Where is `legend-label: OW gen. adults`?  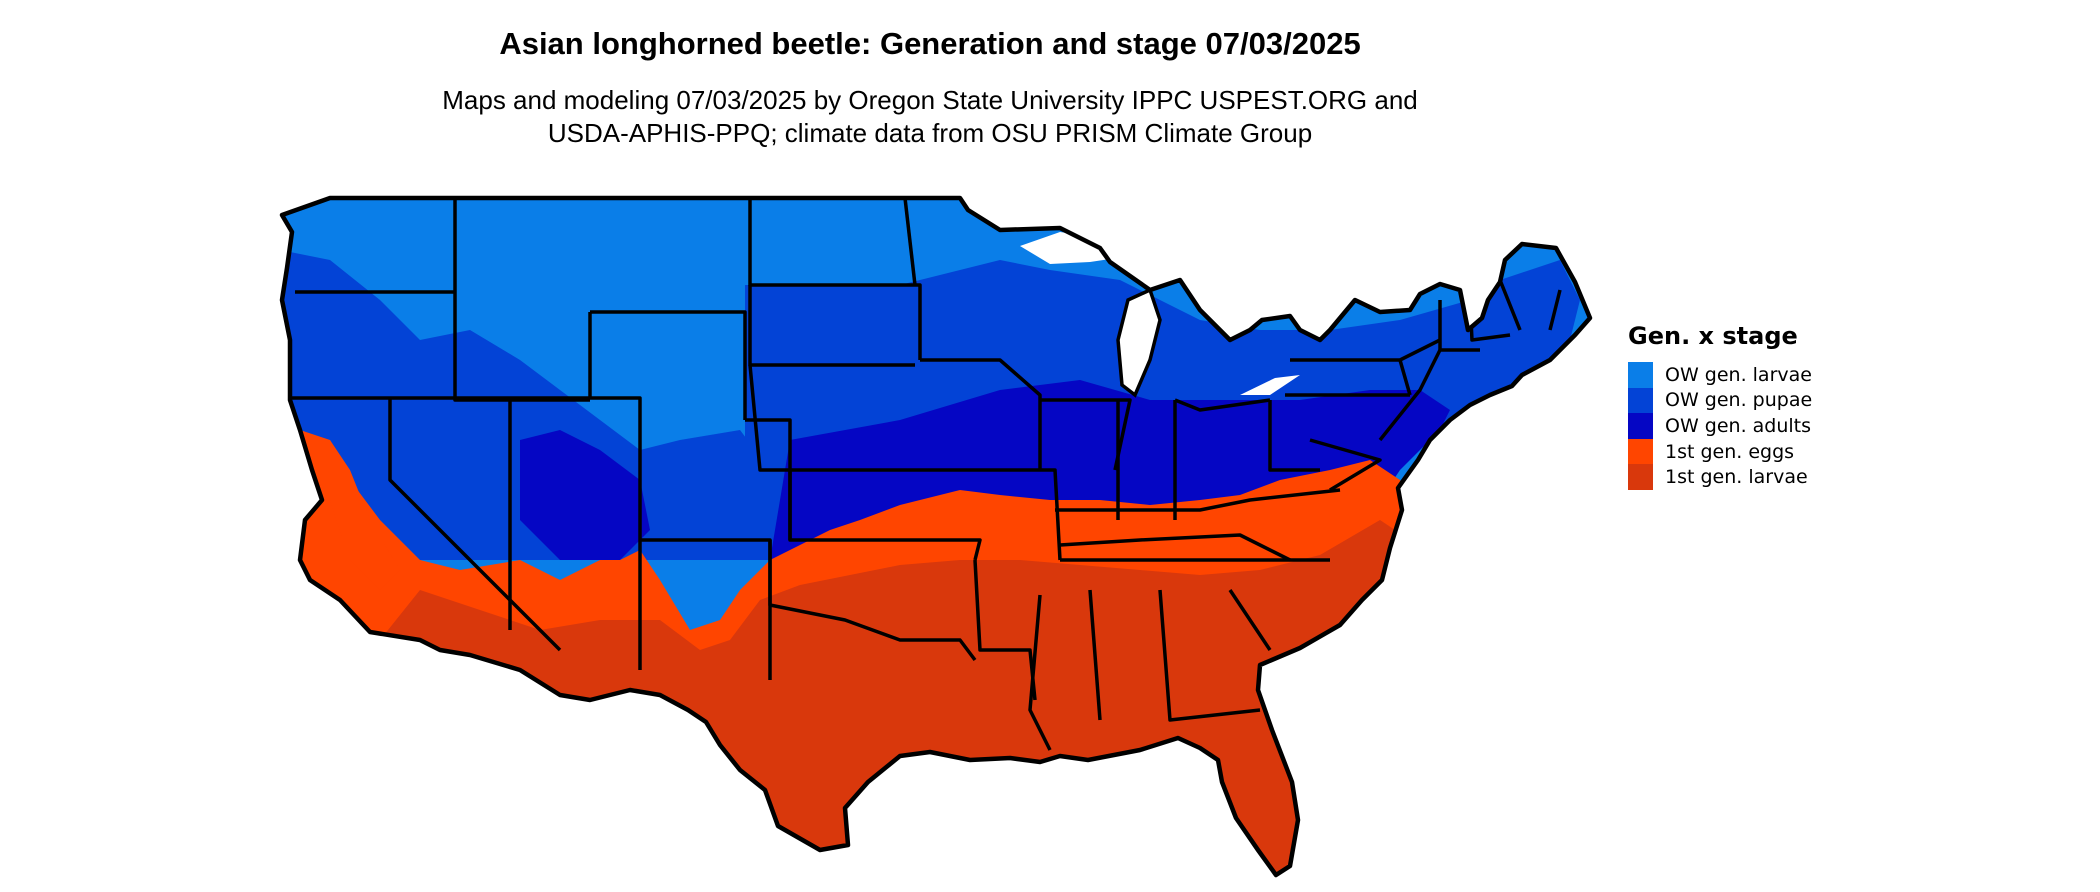
legend-label: OW gen. adults is located at coordinates (1738, 425).